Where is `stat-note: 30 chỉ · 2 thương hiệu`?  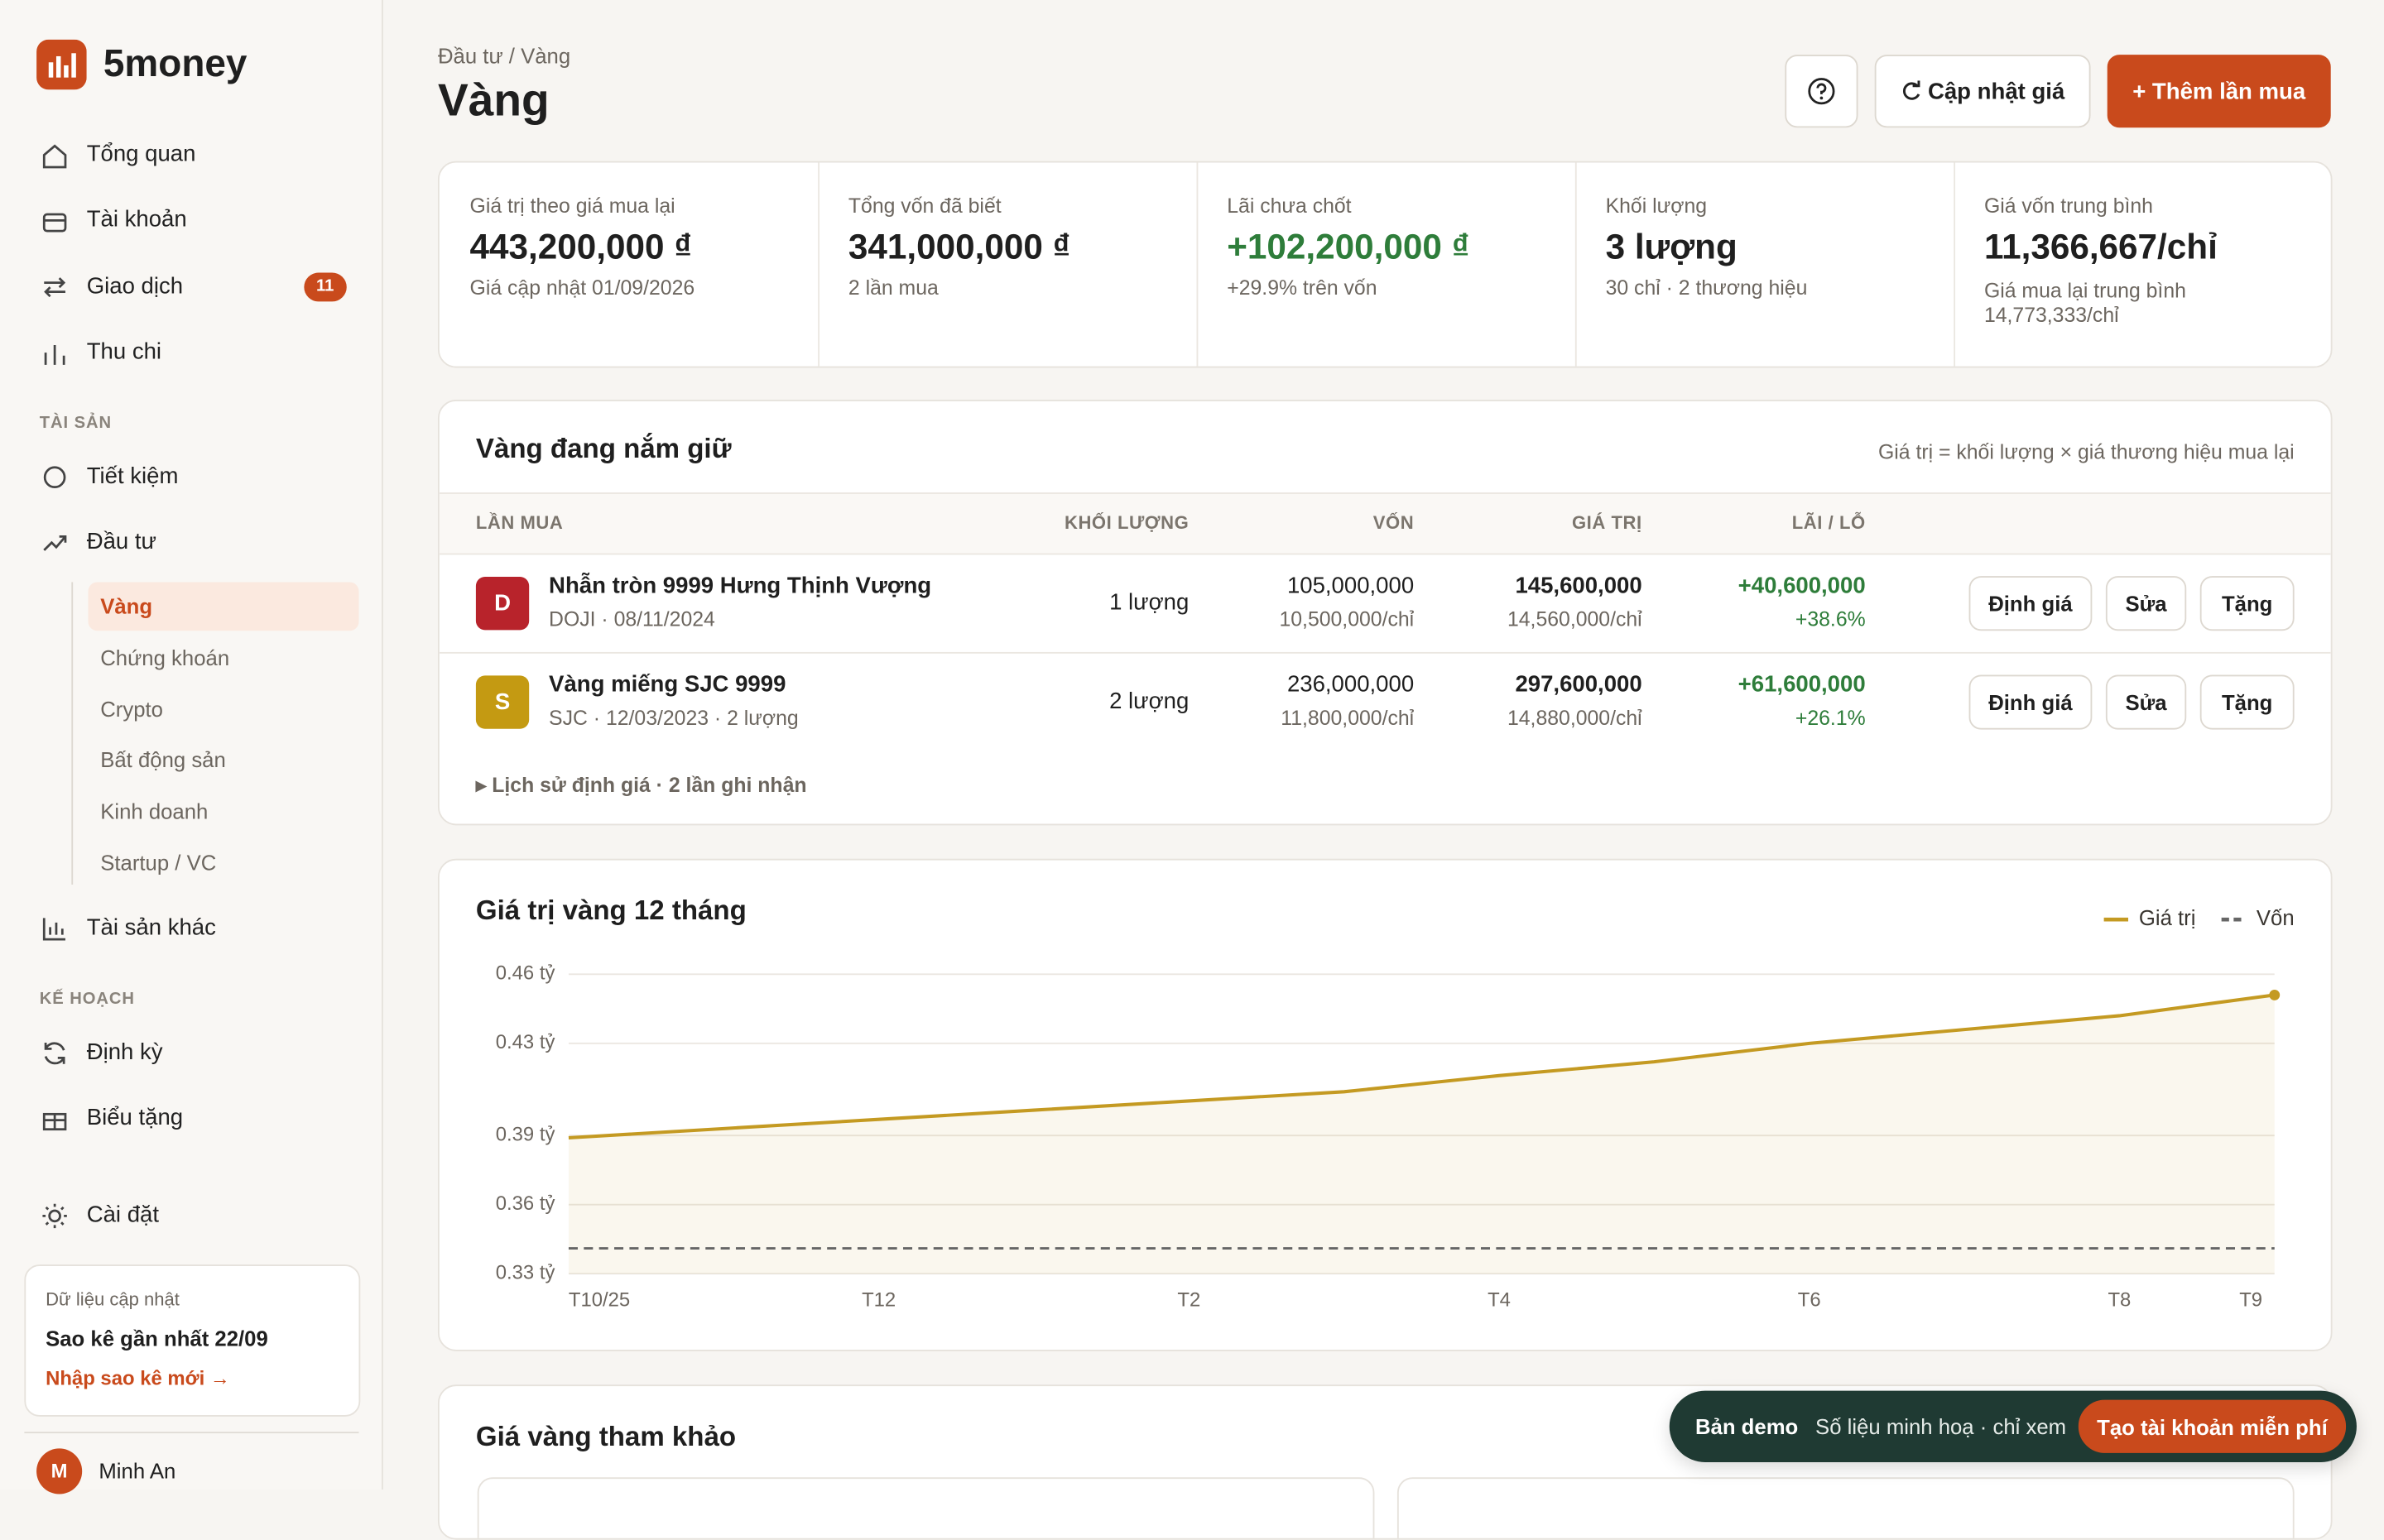 stat-note: 30 chỉ · 2 thương hiệu is located at coordinates (1706, 288).